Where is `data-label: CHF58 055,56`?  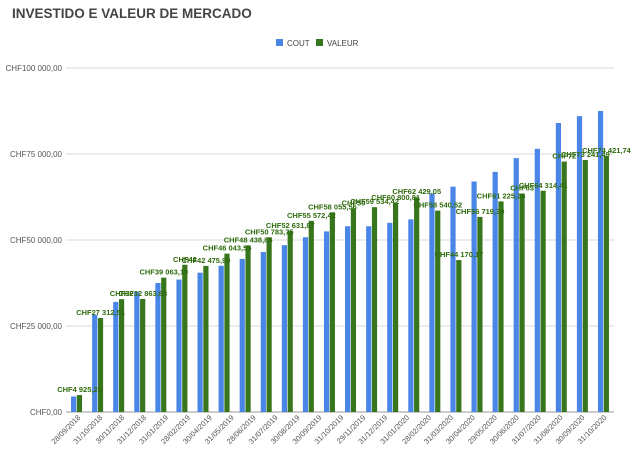 data-label: CHF58 055,56 is located at coordinates (332, 206).